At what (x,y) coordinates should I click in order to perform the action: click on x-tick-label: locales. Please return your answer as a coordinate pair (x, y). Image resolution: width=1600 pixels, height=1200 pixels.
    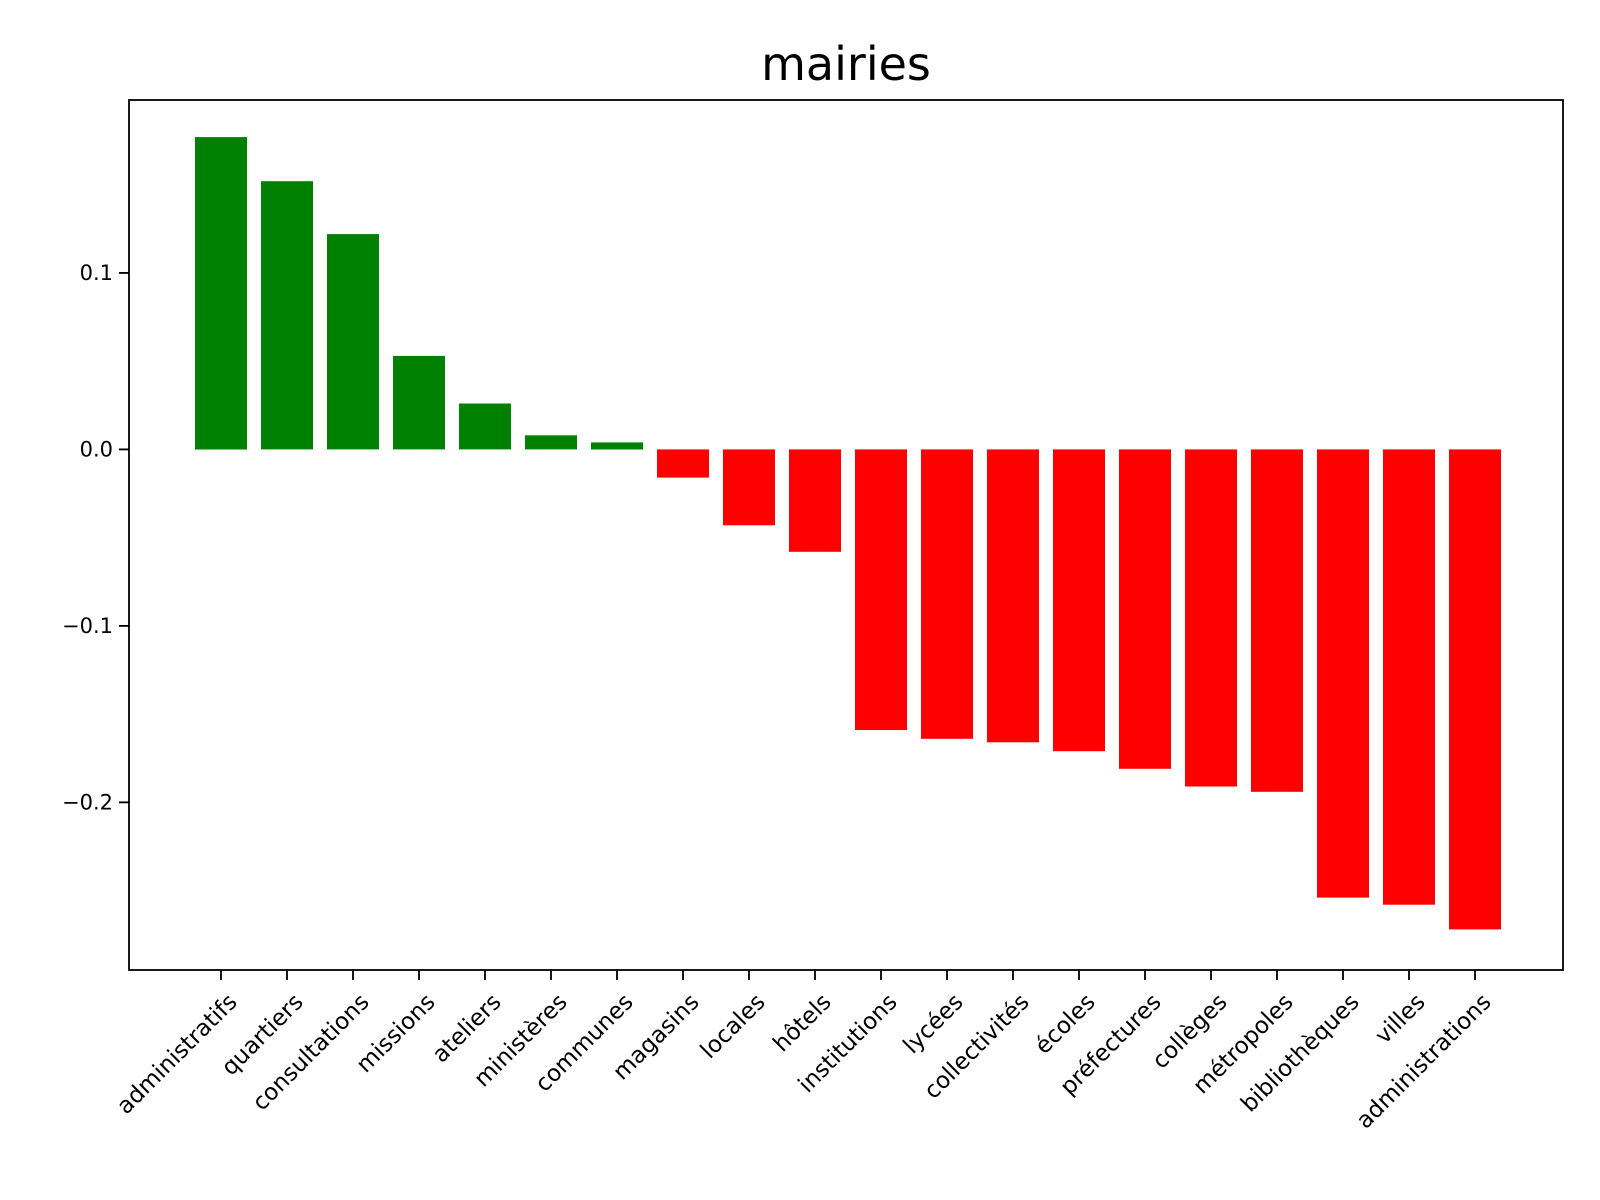
    Looking at the image, I should click on (733, 1026).